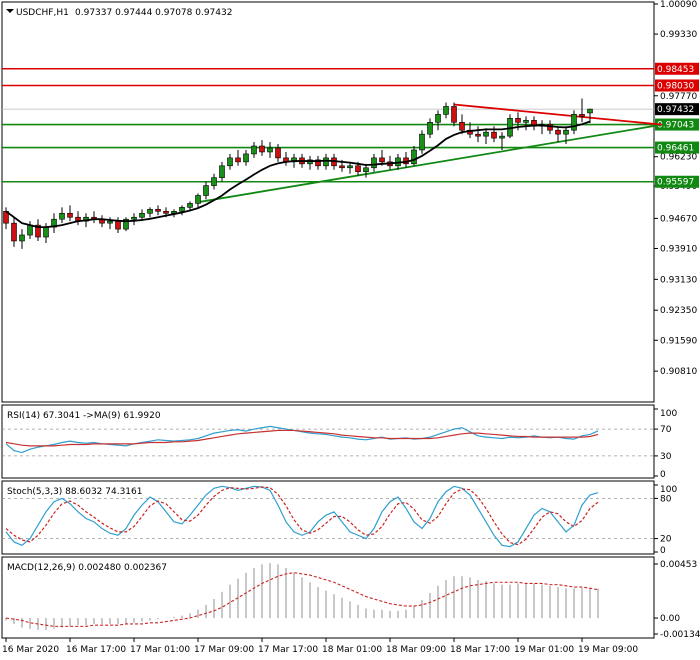 The image size is (700, 660). I want to click on macd-axis-tick-label: 0.00453, so click(678, 565).